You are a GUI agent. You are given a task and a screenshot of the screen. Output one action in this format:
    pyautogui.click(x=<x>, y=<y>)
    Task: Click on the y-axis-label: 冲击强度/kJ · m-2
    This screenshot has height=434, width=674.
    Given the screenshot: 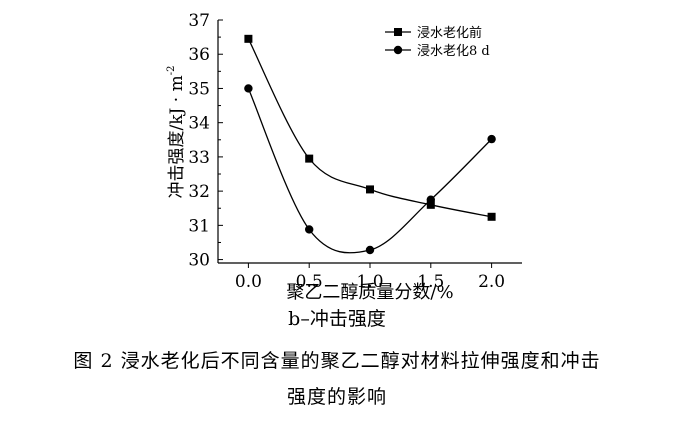 What is the action you would take?
    pyautogui.click(x=176, y=132)
    